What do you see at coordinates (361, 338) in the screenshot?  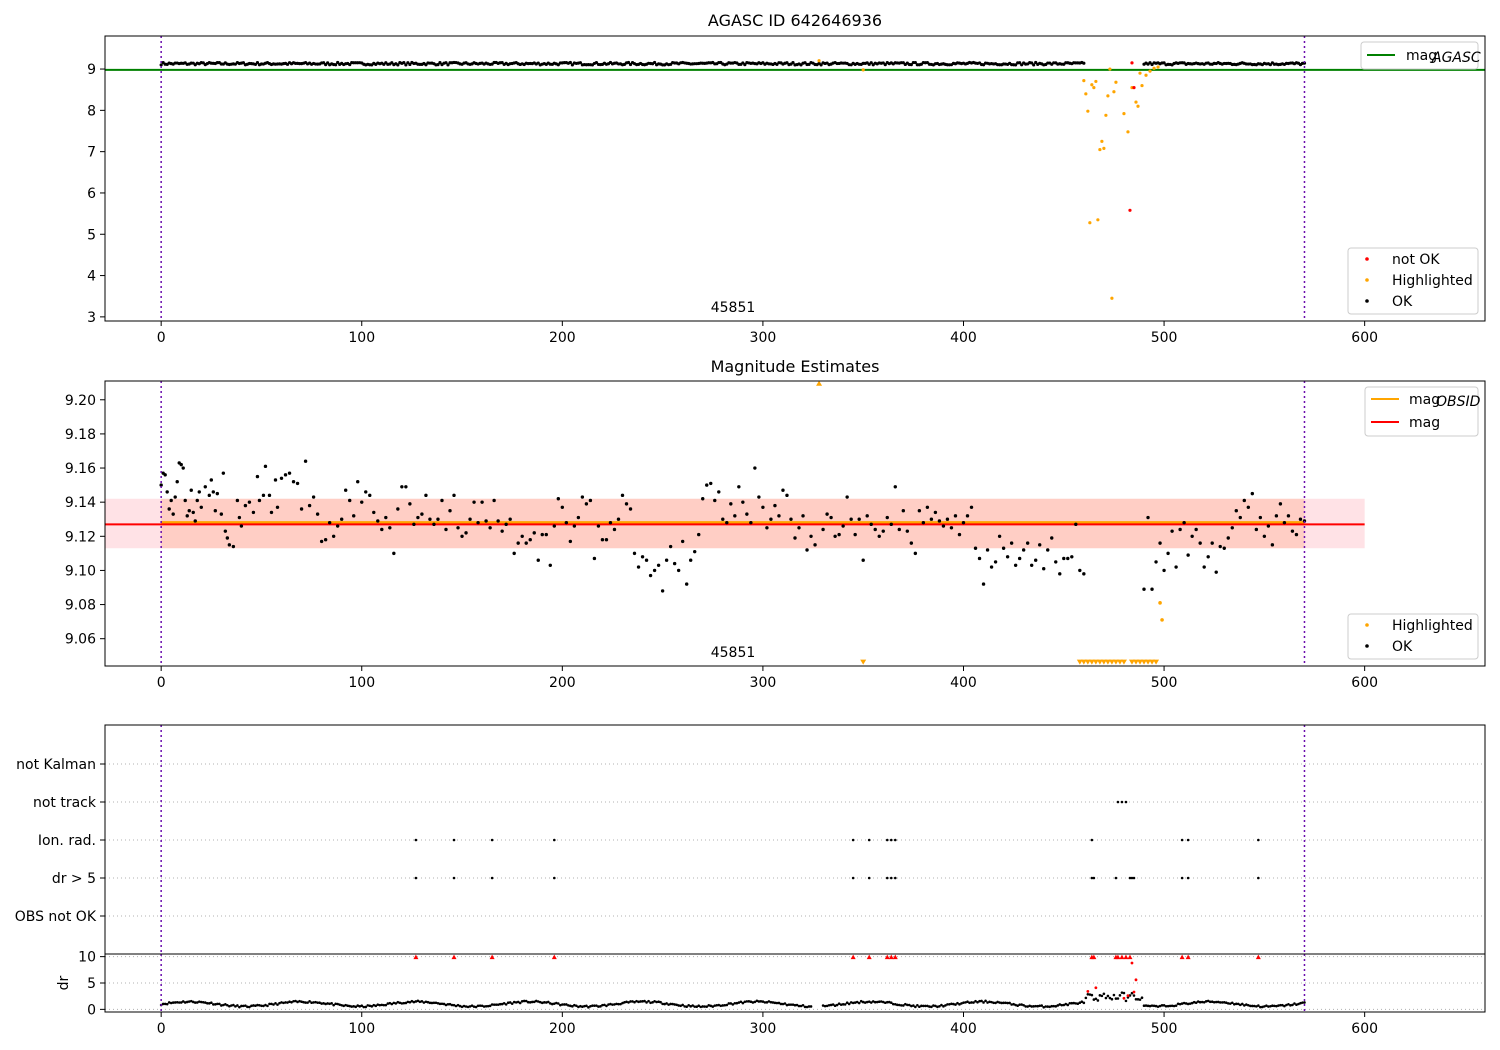 I see `x-tick-label: 100` at bounding box center [361, 338].